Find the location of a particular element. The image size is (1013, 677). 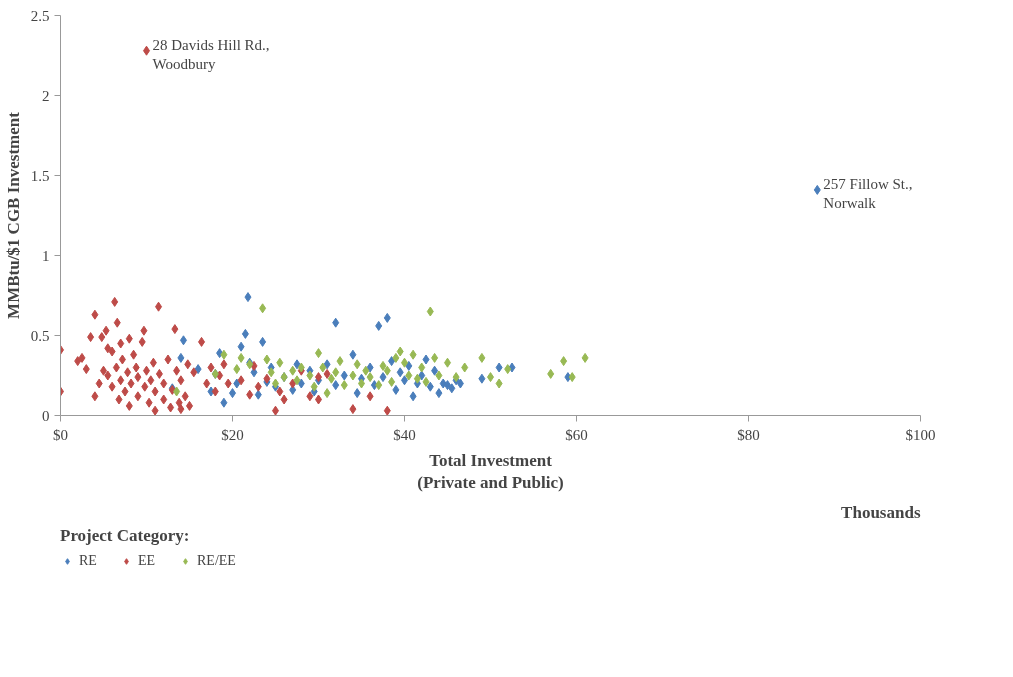

x-tick-label: $100 is located at coordinates (920, 434).